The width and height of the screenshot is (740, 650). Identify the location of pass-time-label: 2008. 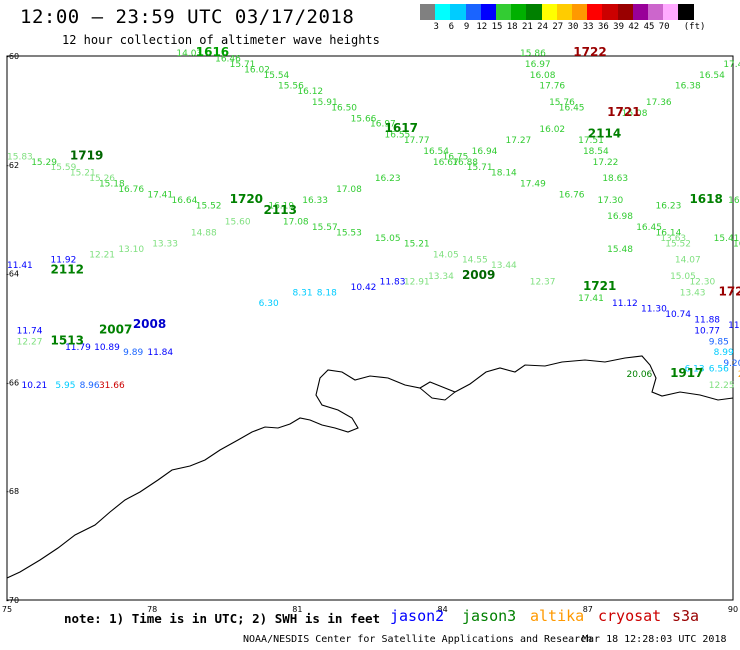
(149, 324).